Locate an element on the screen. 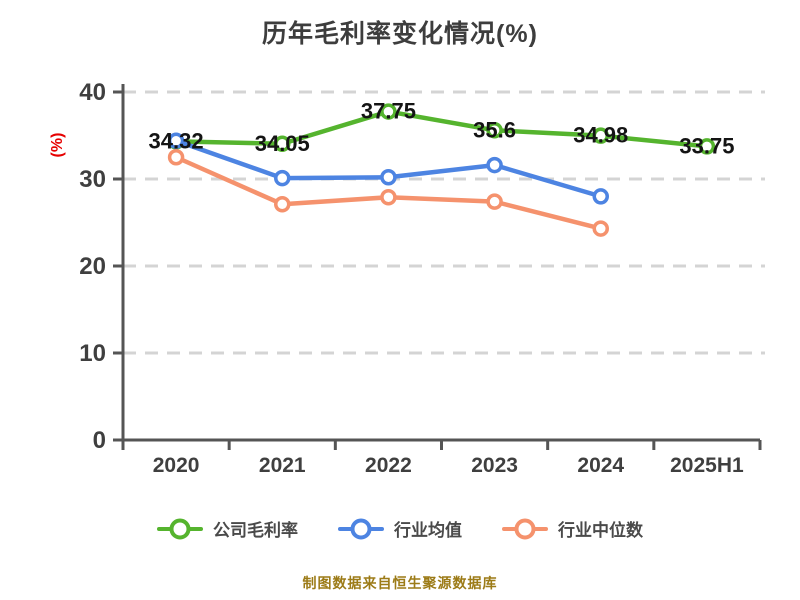 This screenshot has width=800, height=600. y-axis-unit-label: (%) is located at coordinates (57, 145).